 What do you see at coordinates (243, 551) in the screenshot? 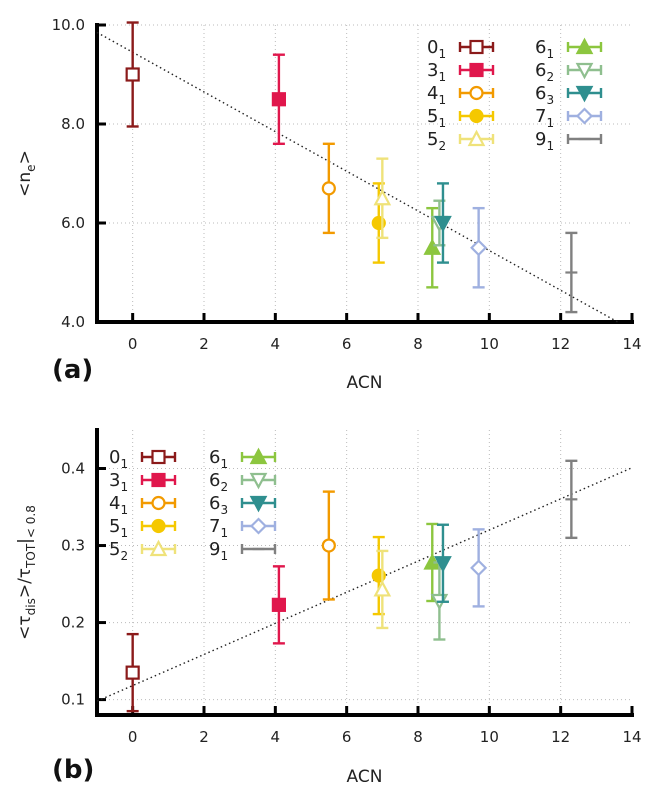
I see `legend-entry-9-1: 91` at bounding box center [243, 551].